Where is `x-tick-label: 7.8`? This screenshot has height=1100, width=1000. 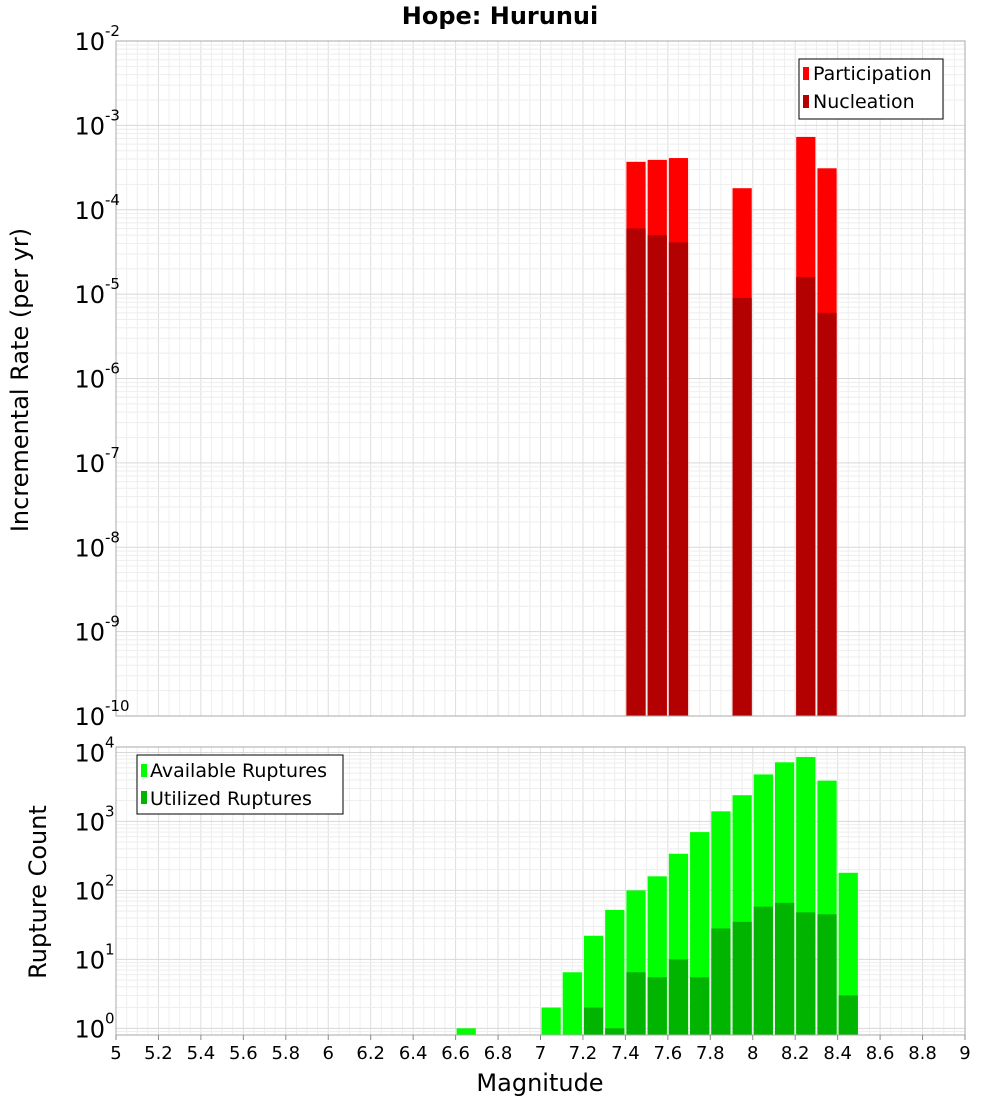
x-tick-label: 7.8 is located at coordinates (710, 1053).